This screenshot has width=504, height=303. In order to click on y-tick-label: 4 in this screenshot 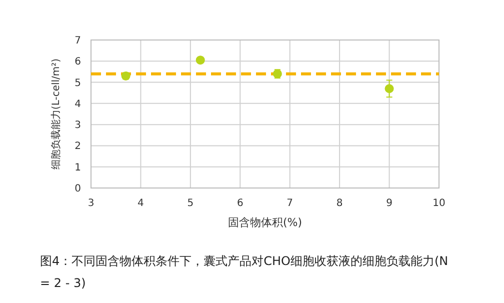, I will do `click(77, 104)`.